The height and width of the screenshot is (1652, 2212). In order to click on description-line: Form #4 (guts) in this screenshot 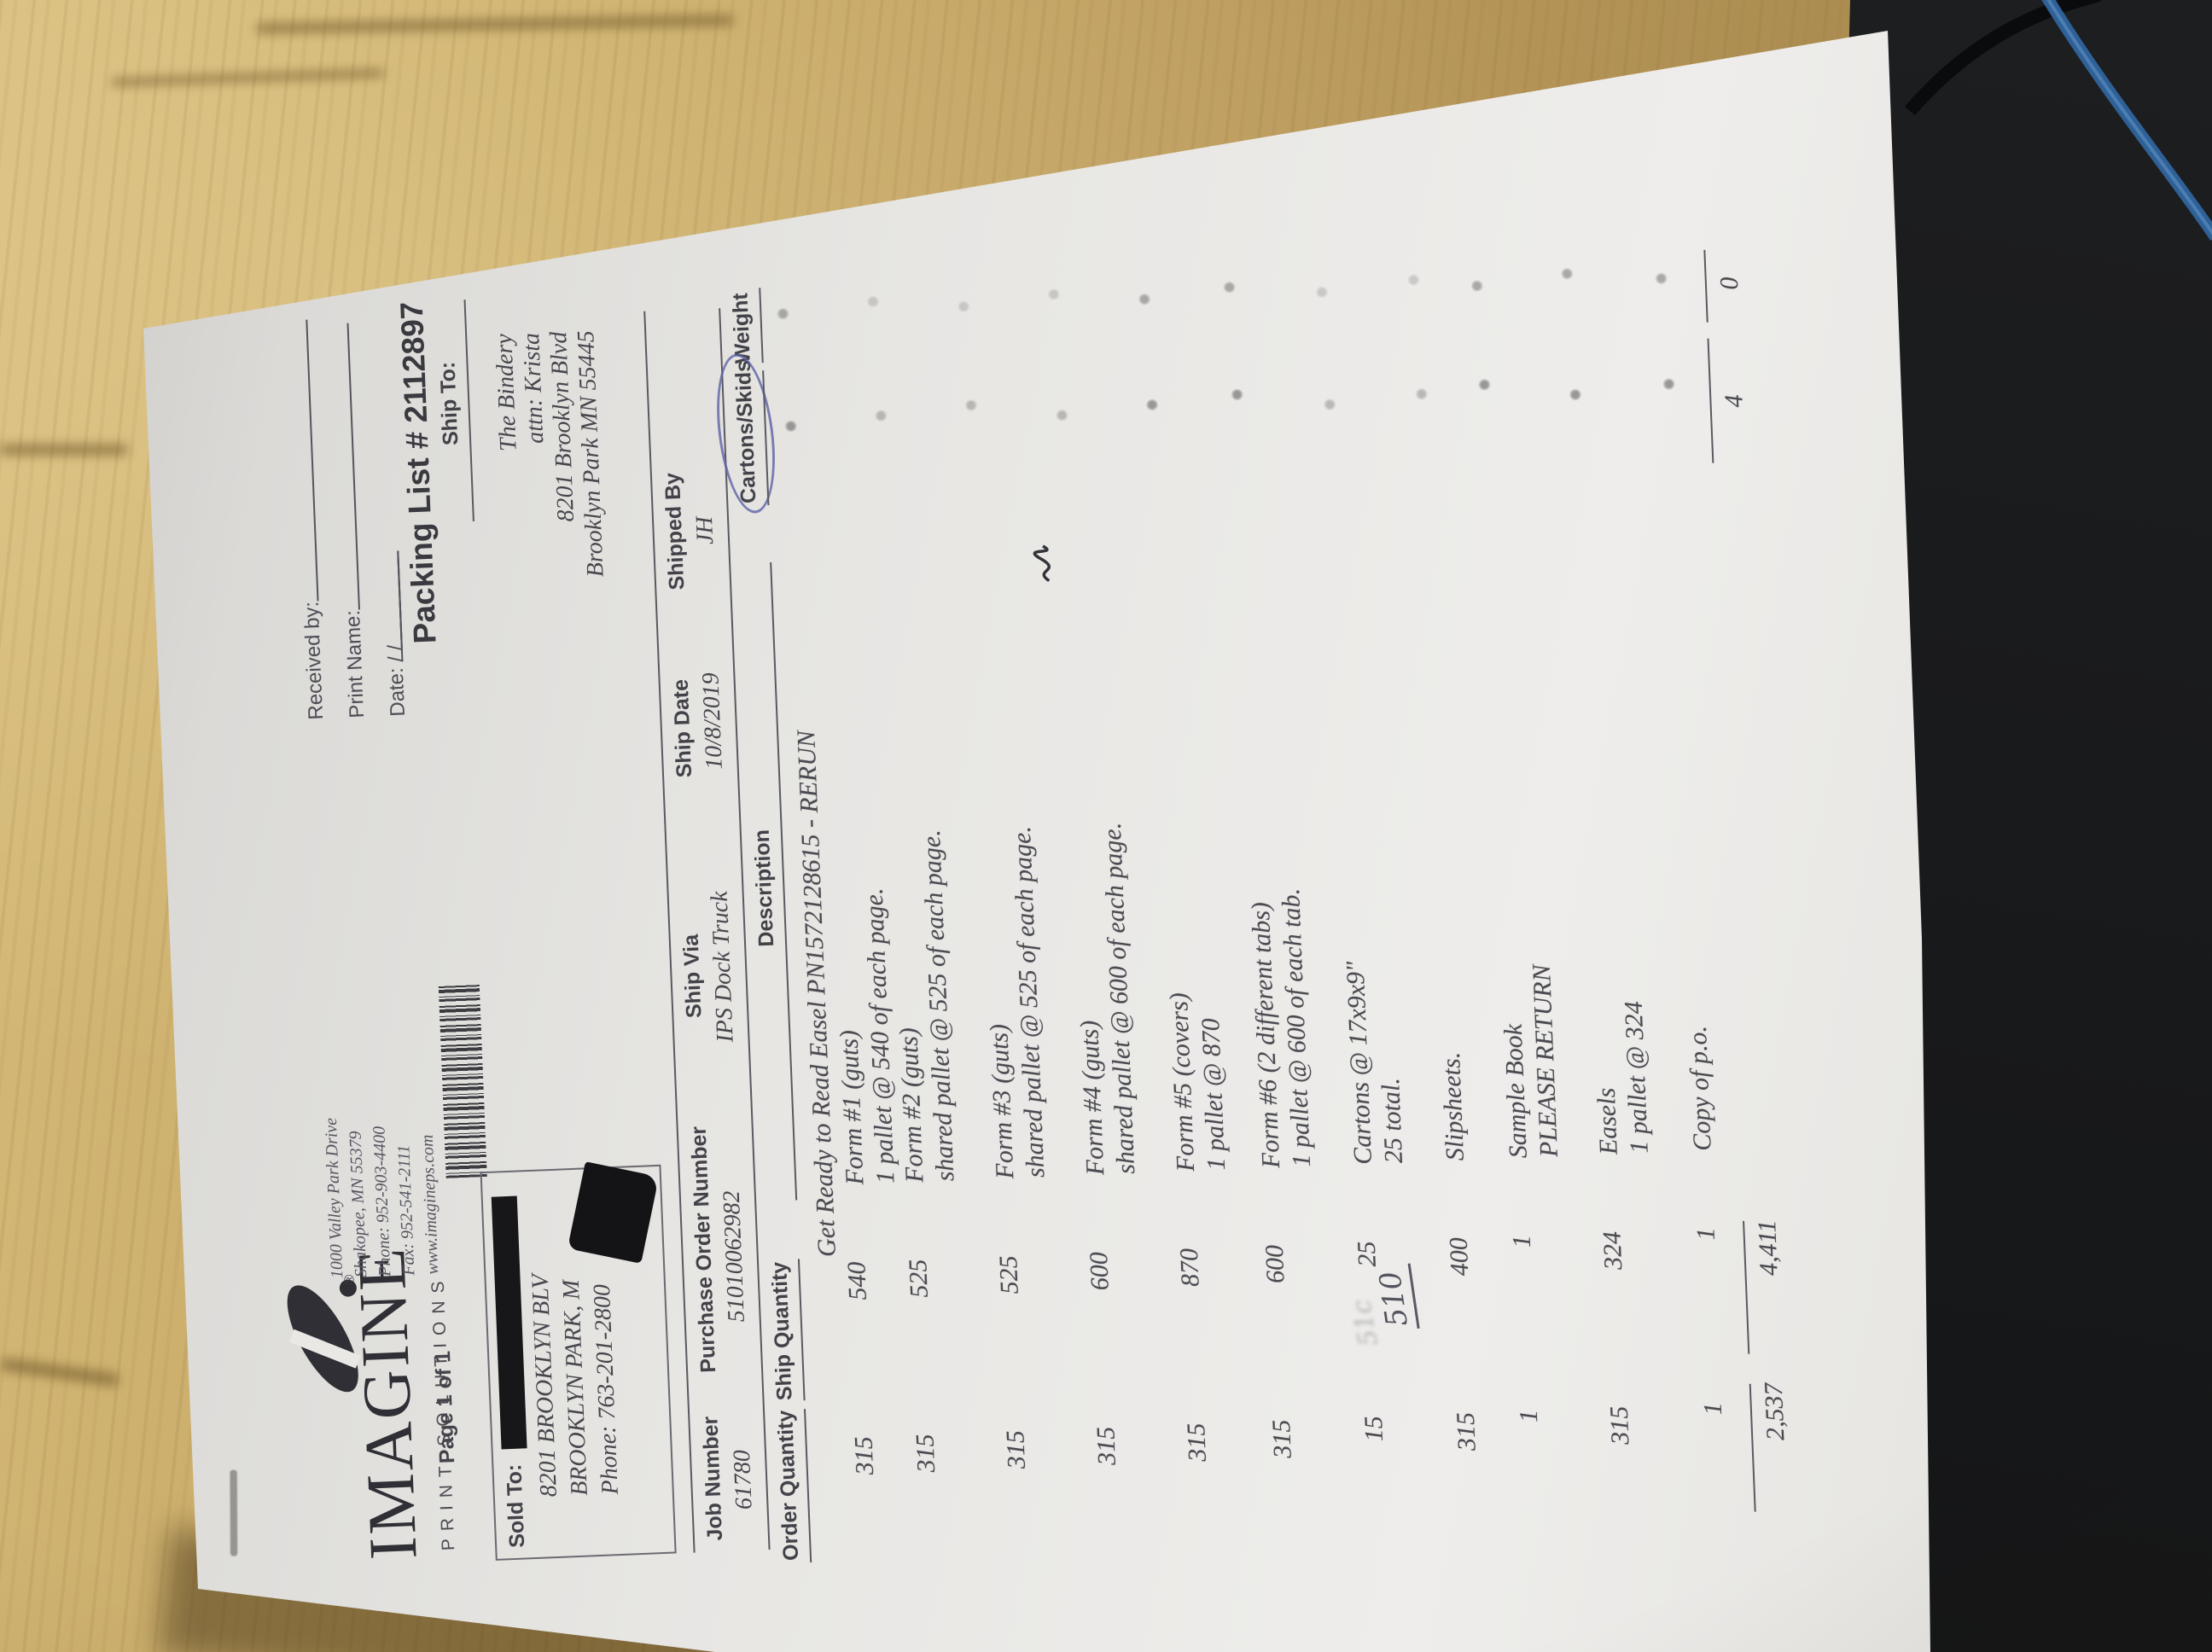, I will do `click(1092, 1098)`.